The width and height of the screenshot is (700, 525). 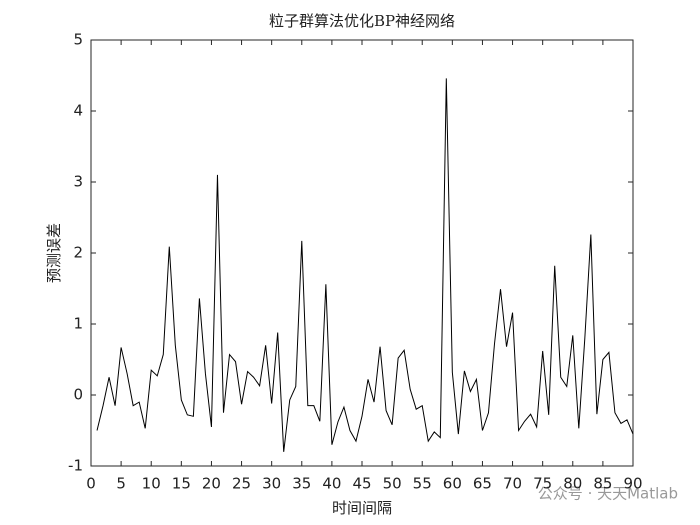 What do you see at coordinates (78, 395) in the screenshot?
I see `y-tick-label: 0` at bounding box center [78, 395].